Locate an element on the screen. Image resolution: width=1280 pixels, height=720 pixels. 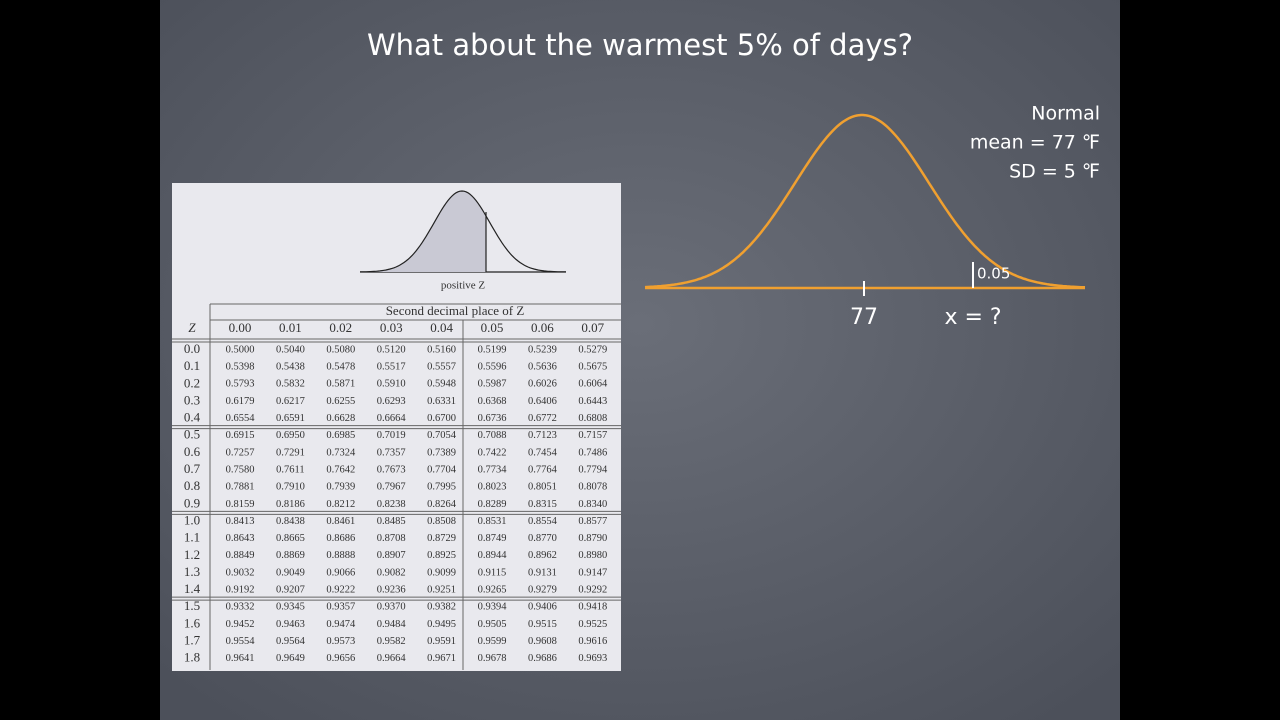
table-cell: 0.9608 is located at coordinates (542, 641).